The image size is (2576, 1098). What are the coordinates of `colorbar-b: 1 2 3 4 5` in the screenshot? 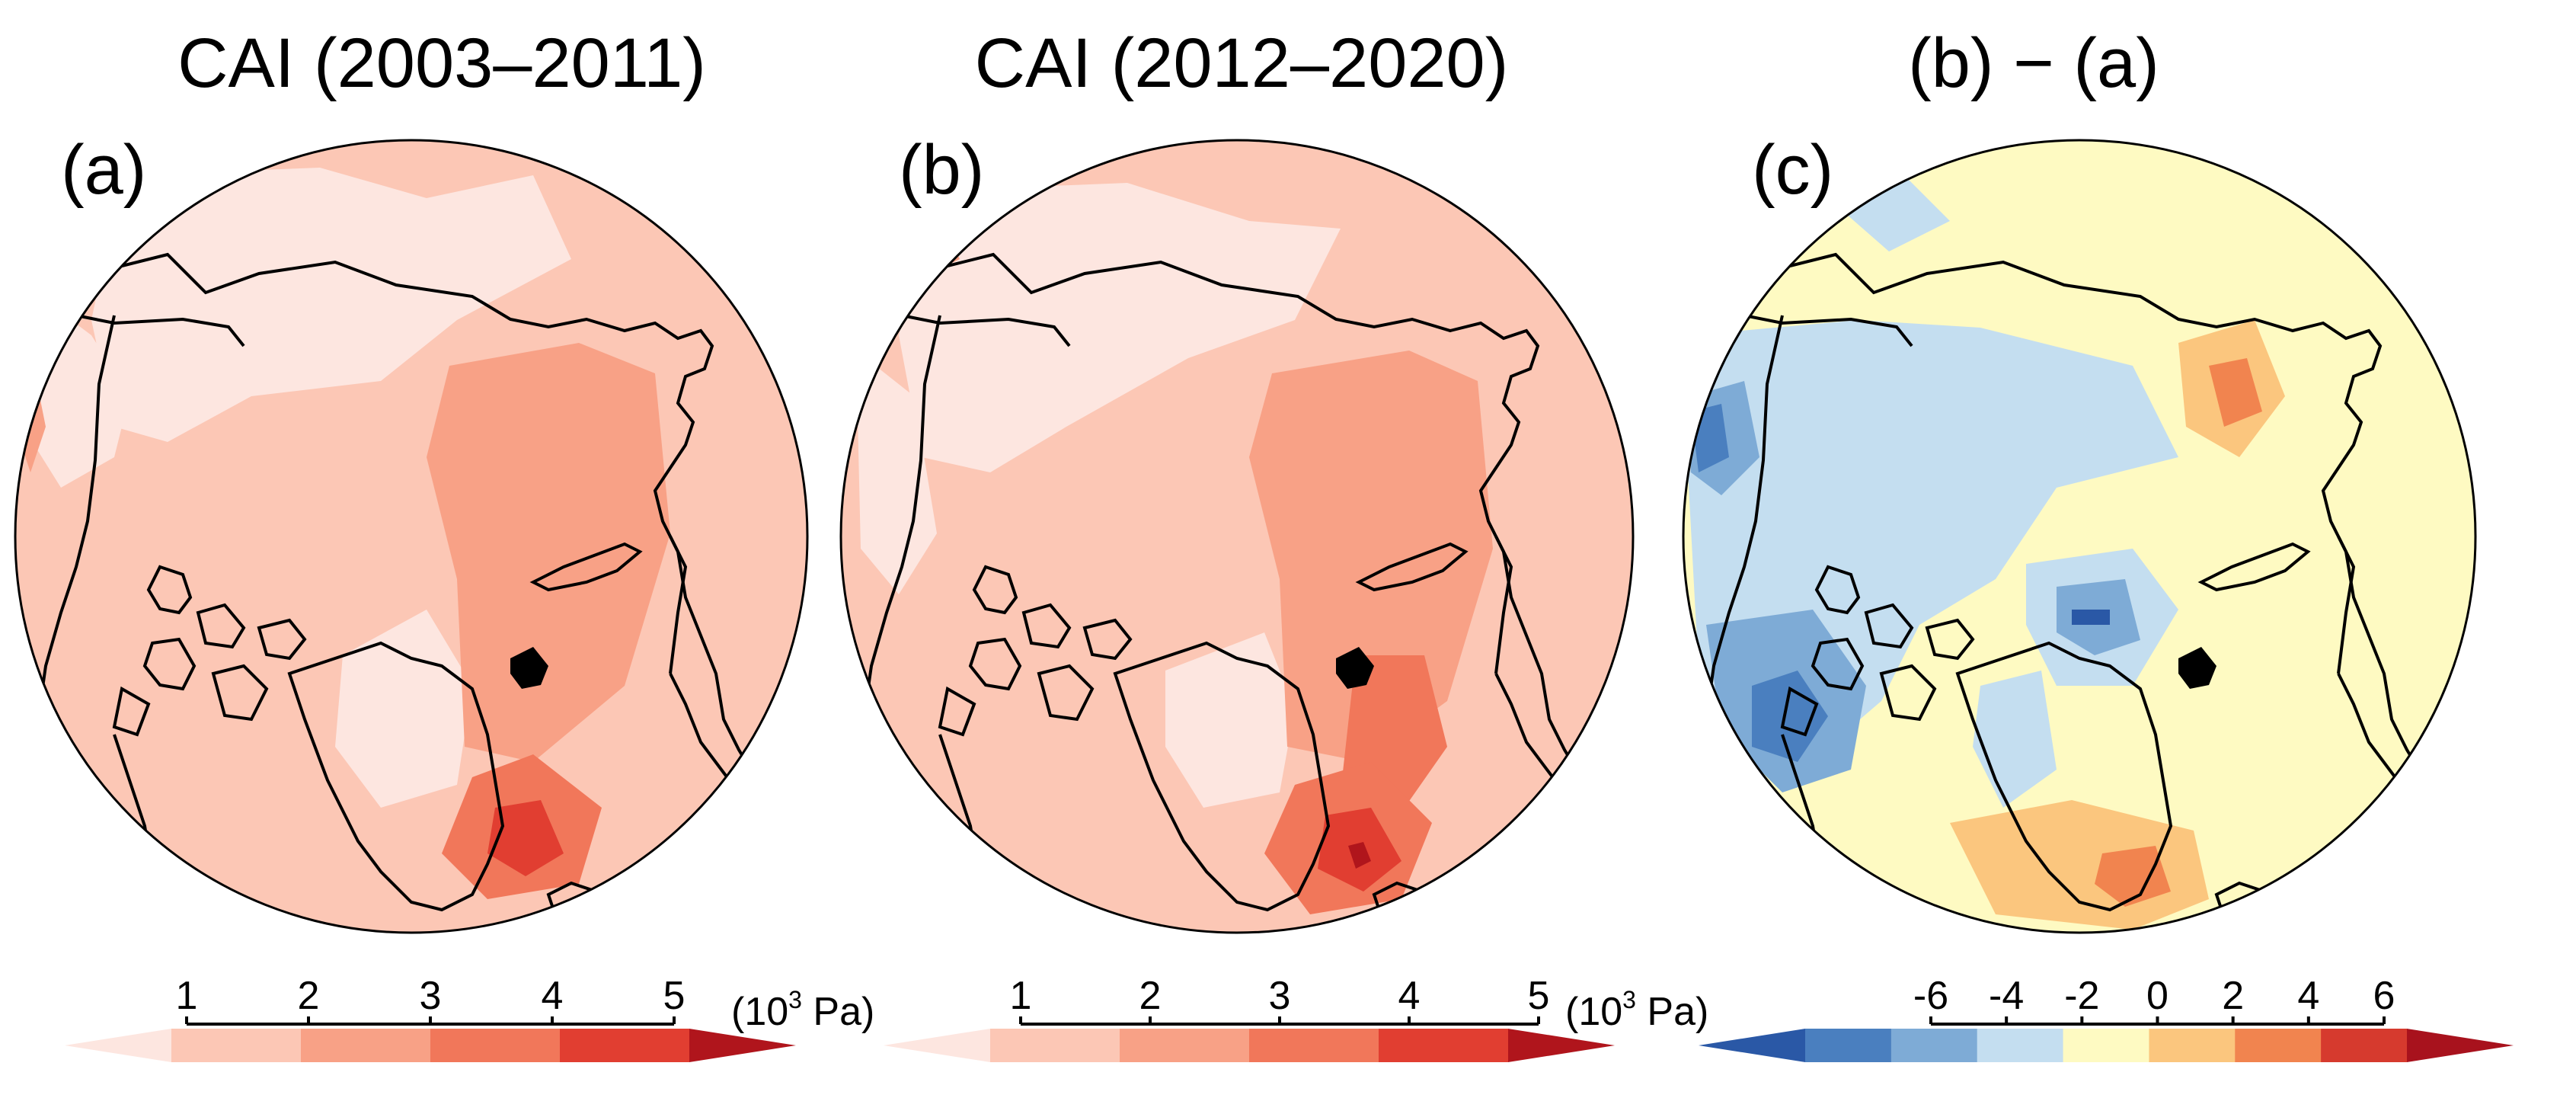 It's located at (1249, 1018).